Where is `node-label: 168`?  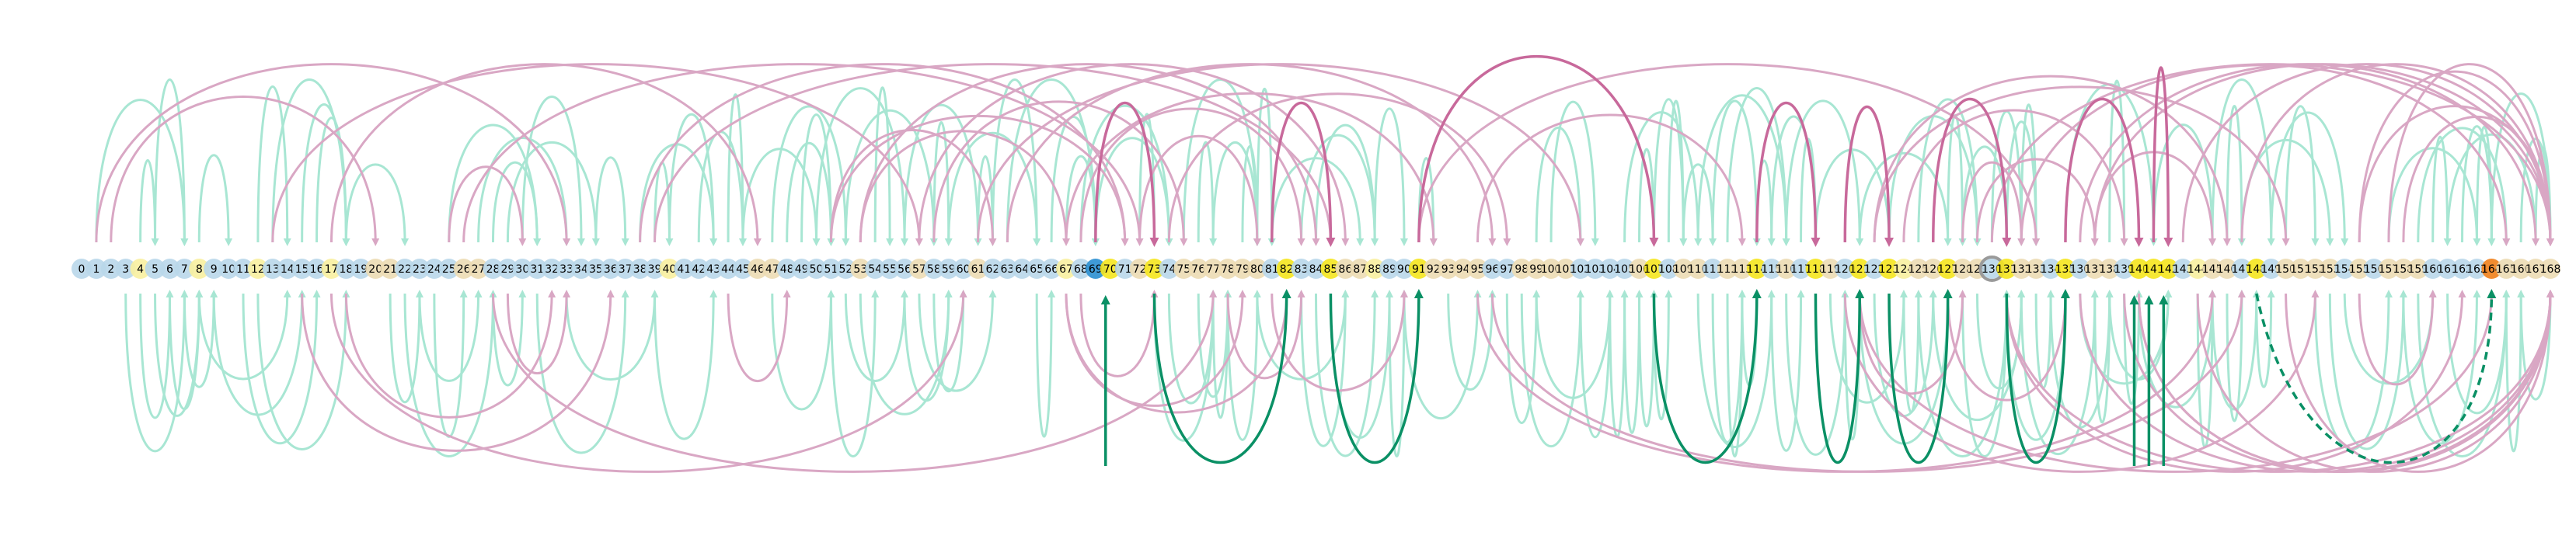
node-label: 168 is located at coordinates (2550, 269).